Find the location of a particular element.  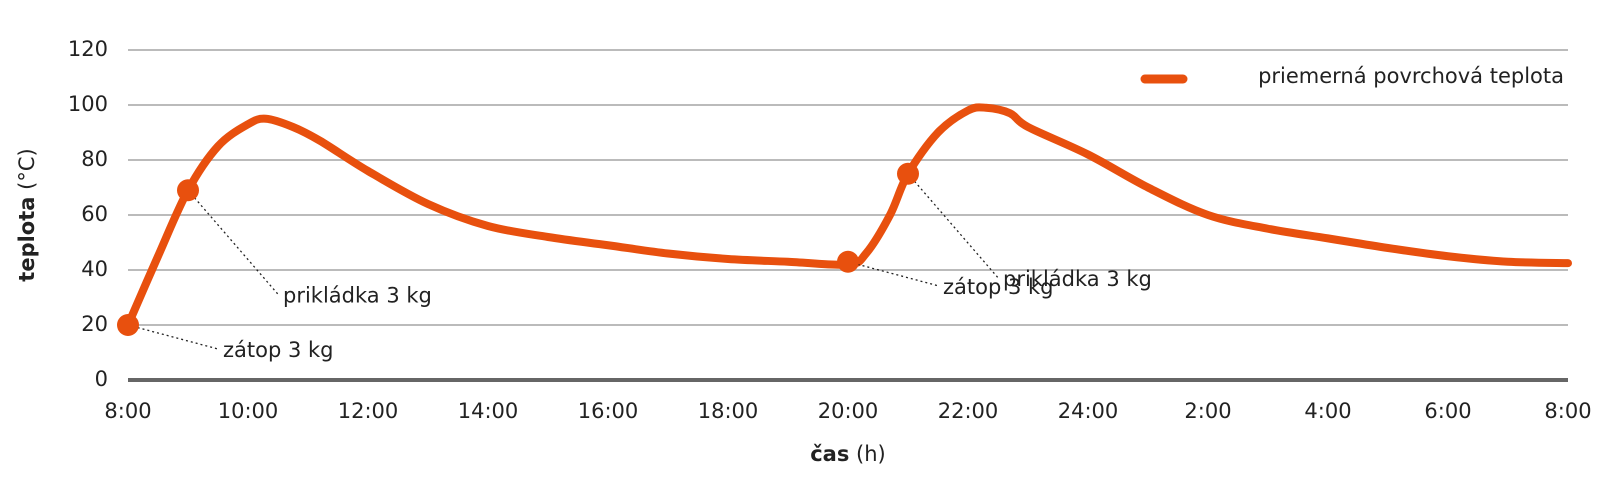

legend-label: priemerná povrchová teplota is located at coordinates (1411, 76).